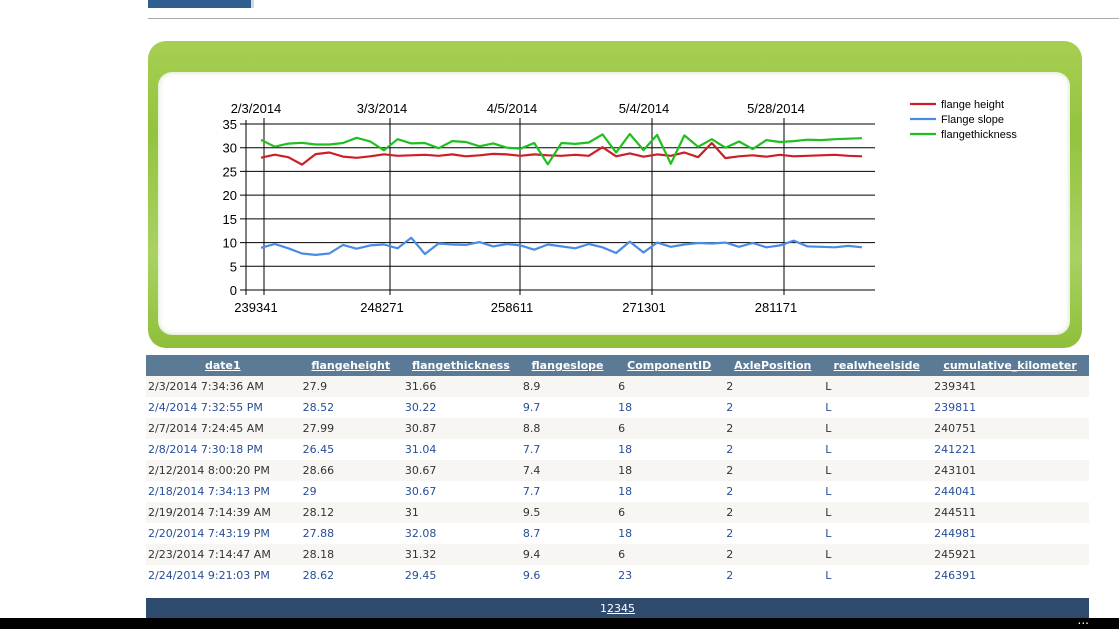 This screenshot has width=1119, height=629. I want to click on table-cell: 2/3/2014 7:34:36 AM, so click(223, 386).